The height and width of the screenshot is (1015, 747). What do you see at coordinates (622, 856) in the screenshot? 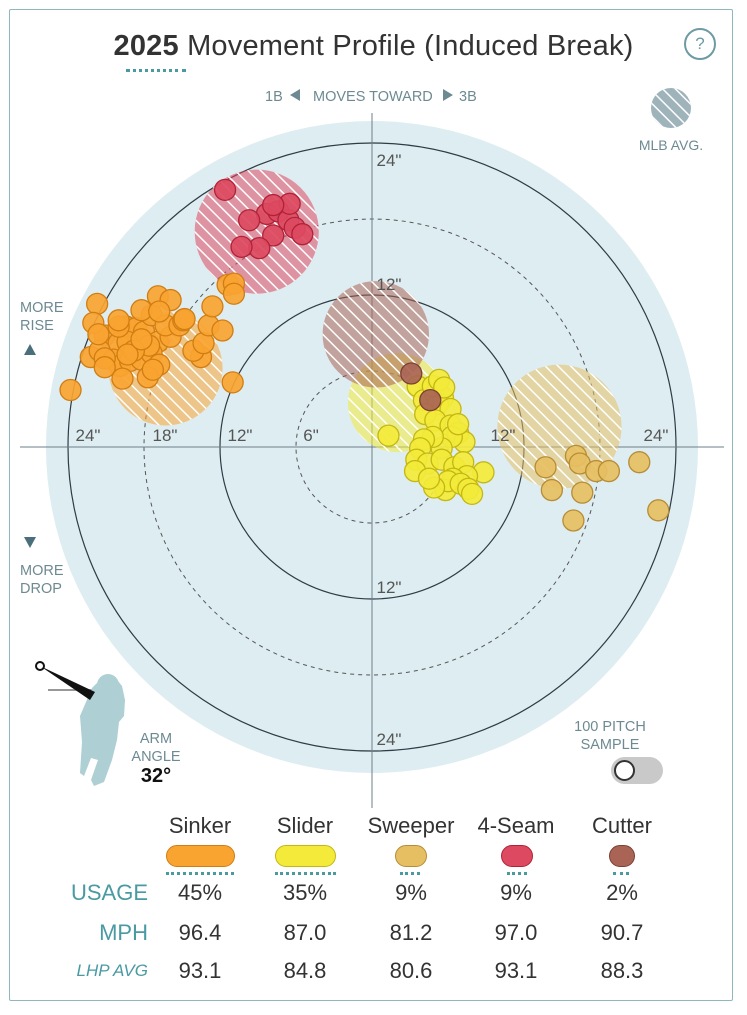
I see `legend-cutter-swatch` at bounding box center [622, 856].